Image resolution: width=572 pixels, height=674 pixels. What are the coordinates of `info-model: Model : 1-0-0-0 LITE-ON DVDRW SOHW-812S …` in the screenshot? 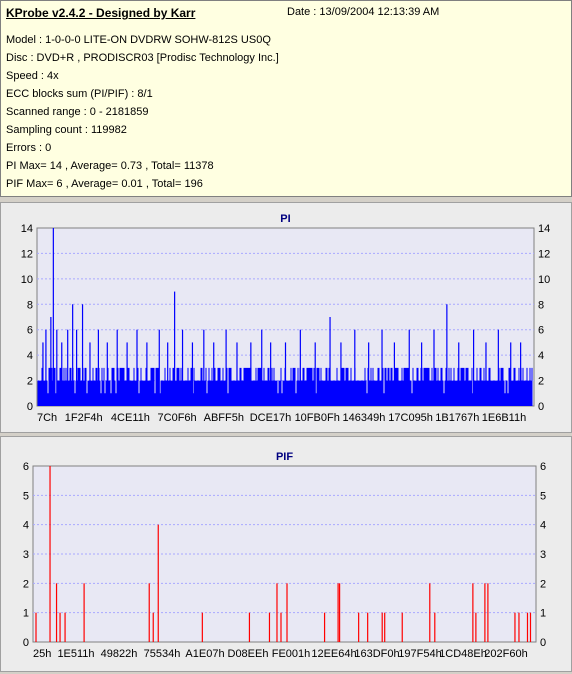 It's located at (138, 40).